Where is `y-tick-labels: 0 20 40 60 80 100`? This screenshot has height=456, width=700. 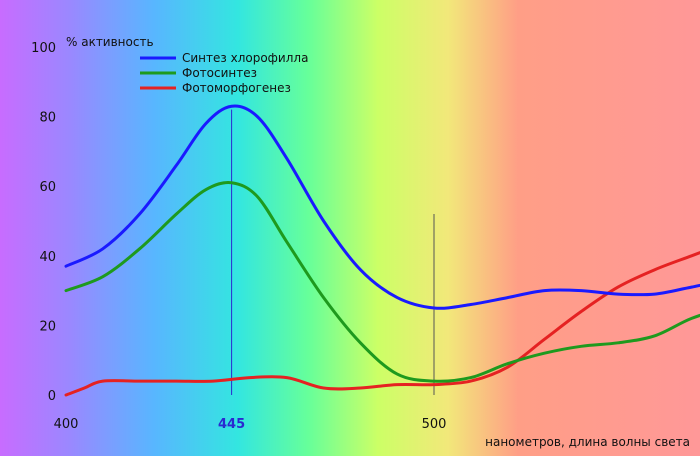
y-tick-labels: 0 20 40 60 80 100 is located at coordinates (43, 222).